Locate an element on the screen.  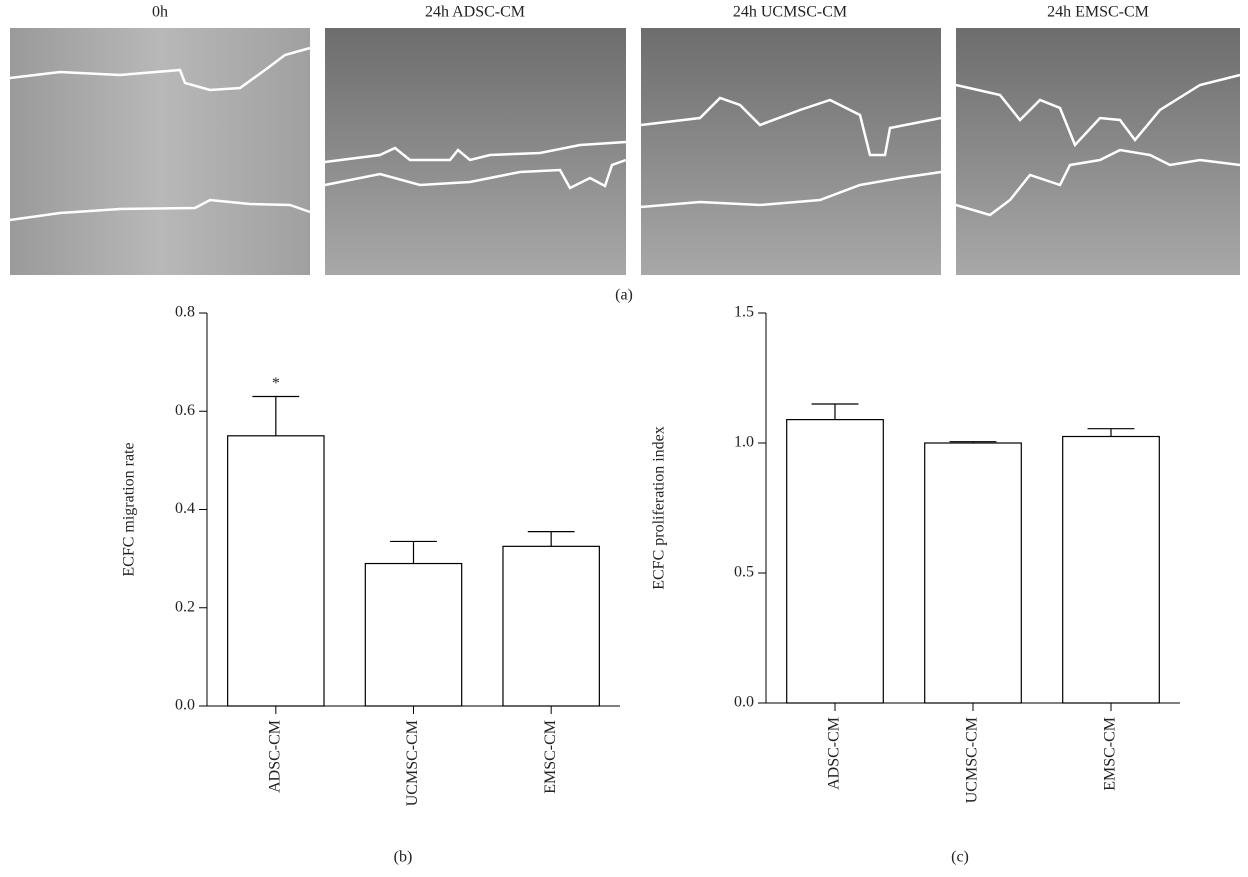
image-title: 24h UCMSC-CM is located at coordinates (790, 12).